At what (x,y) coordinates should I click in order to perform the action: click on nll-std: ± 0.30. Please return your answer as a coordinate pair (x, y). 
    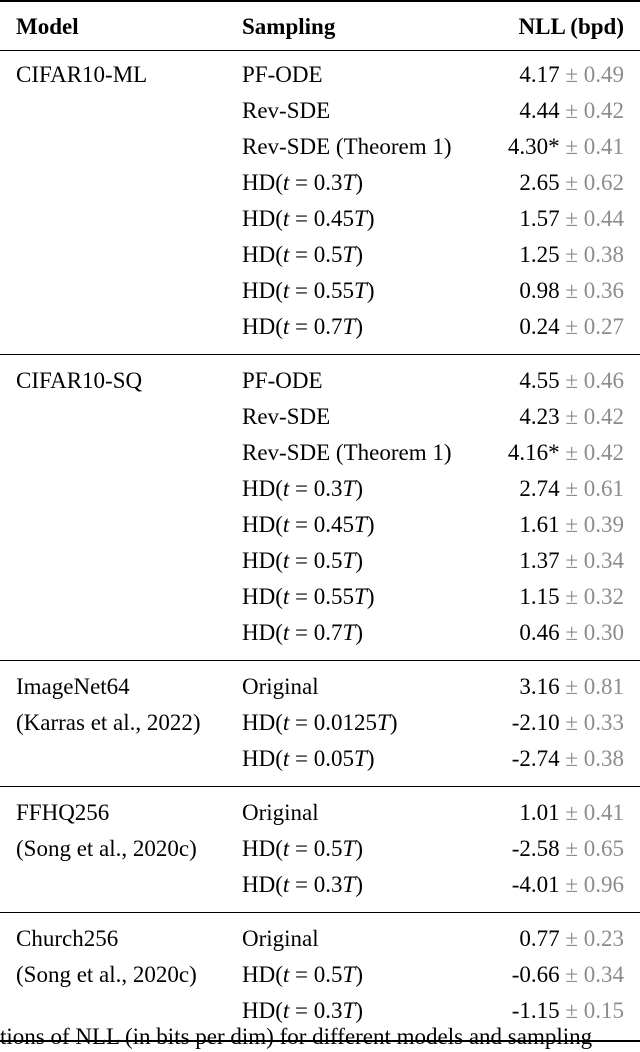
    Looking at the image, I should click on (594, 632).